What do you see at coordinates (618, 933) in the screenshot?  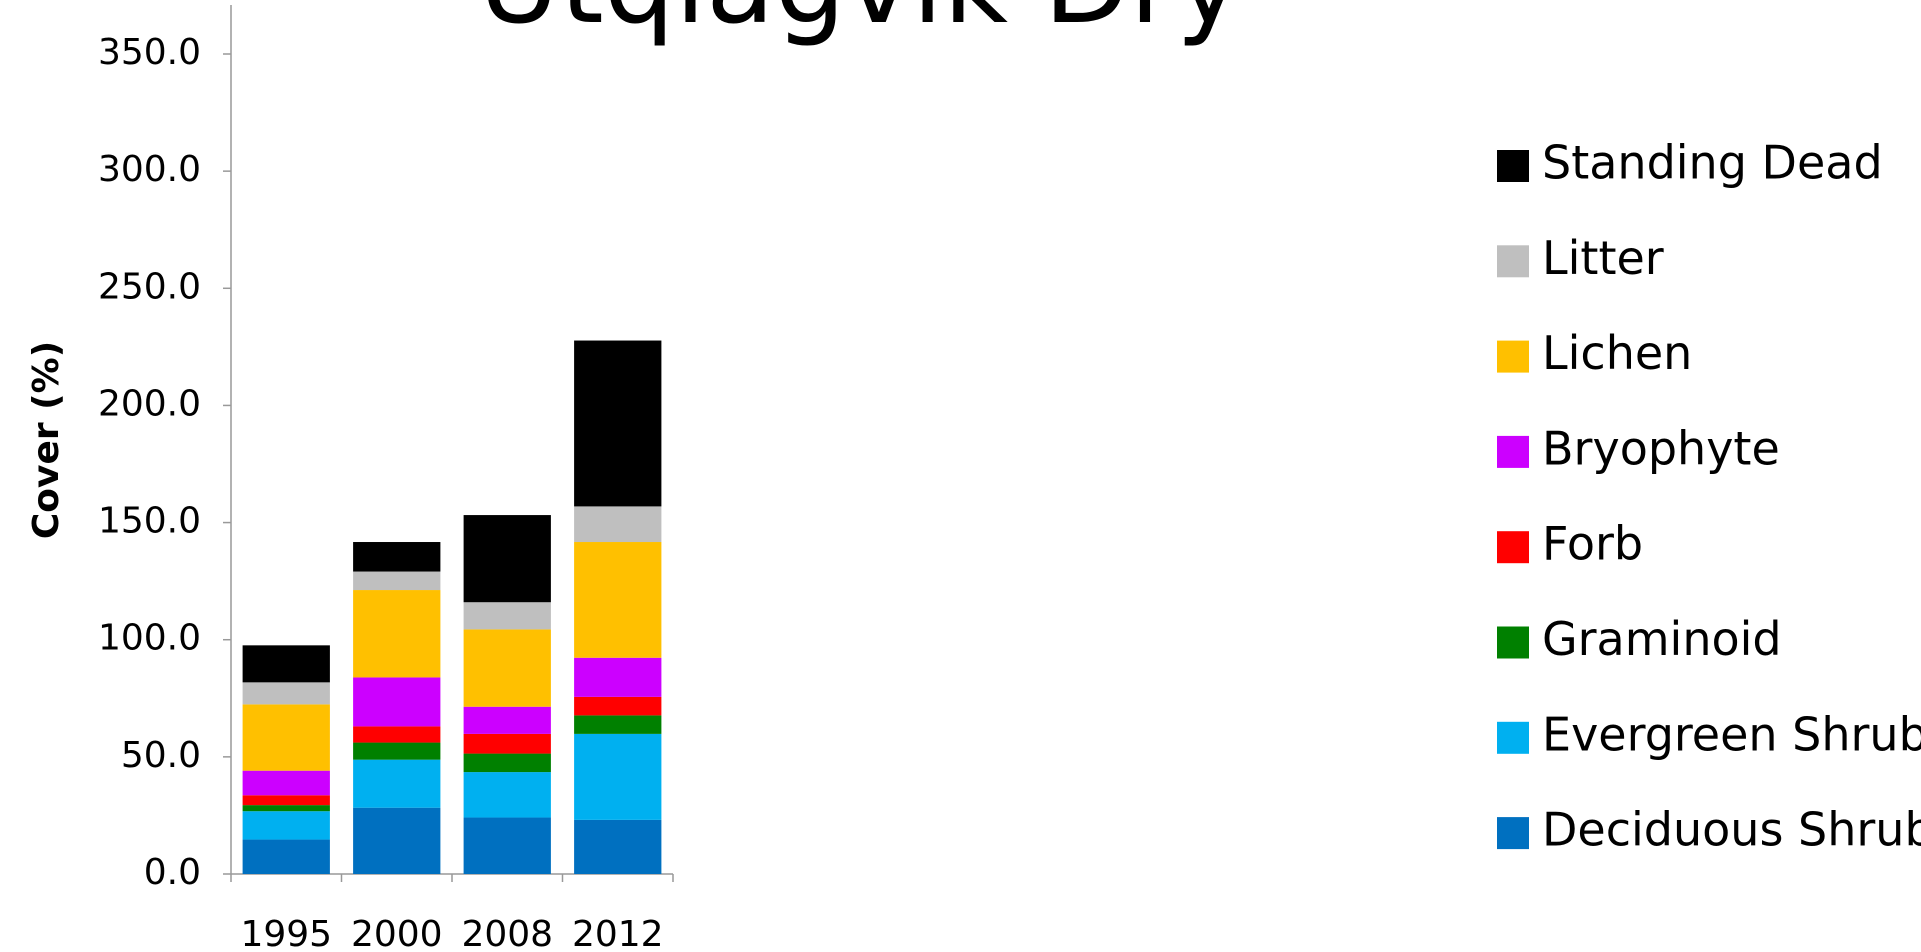 I see `x-tick-label: 2012` at bounding box center [618, 933].